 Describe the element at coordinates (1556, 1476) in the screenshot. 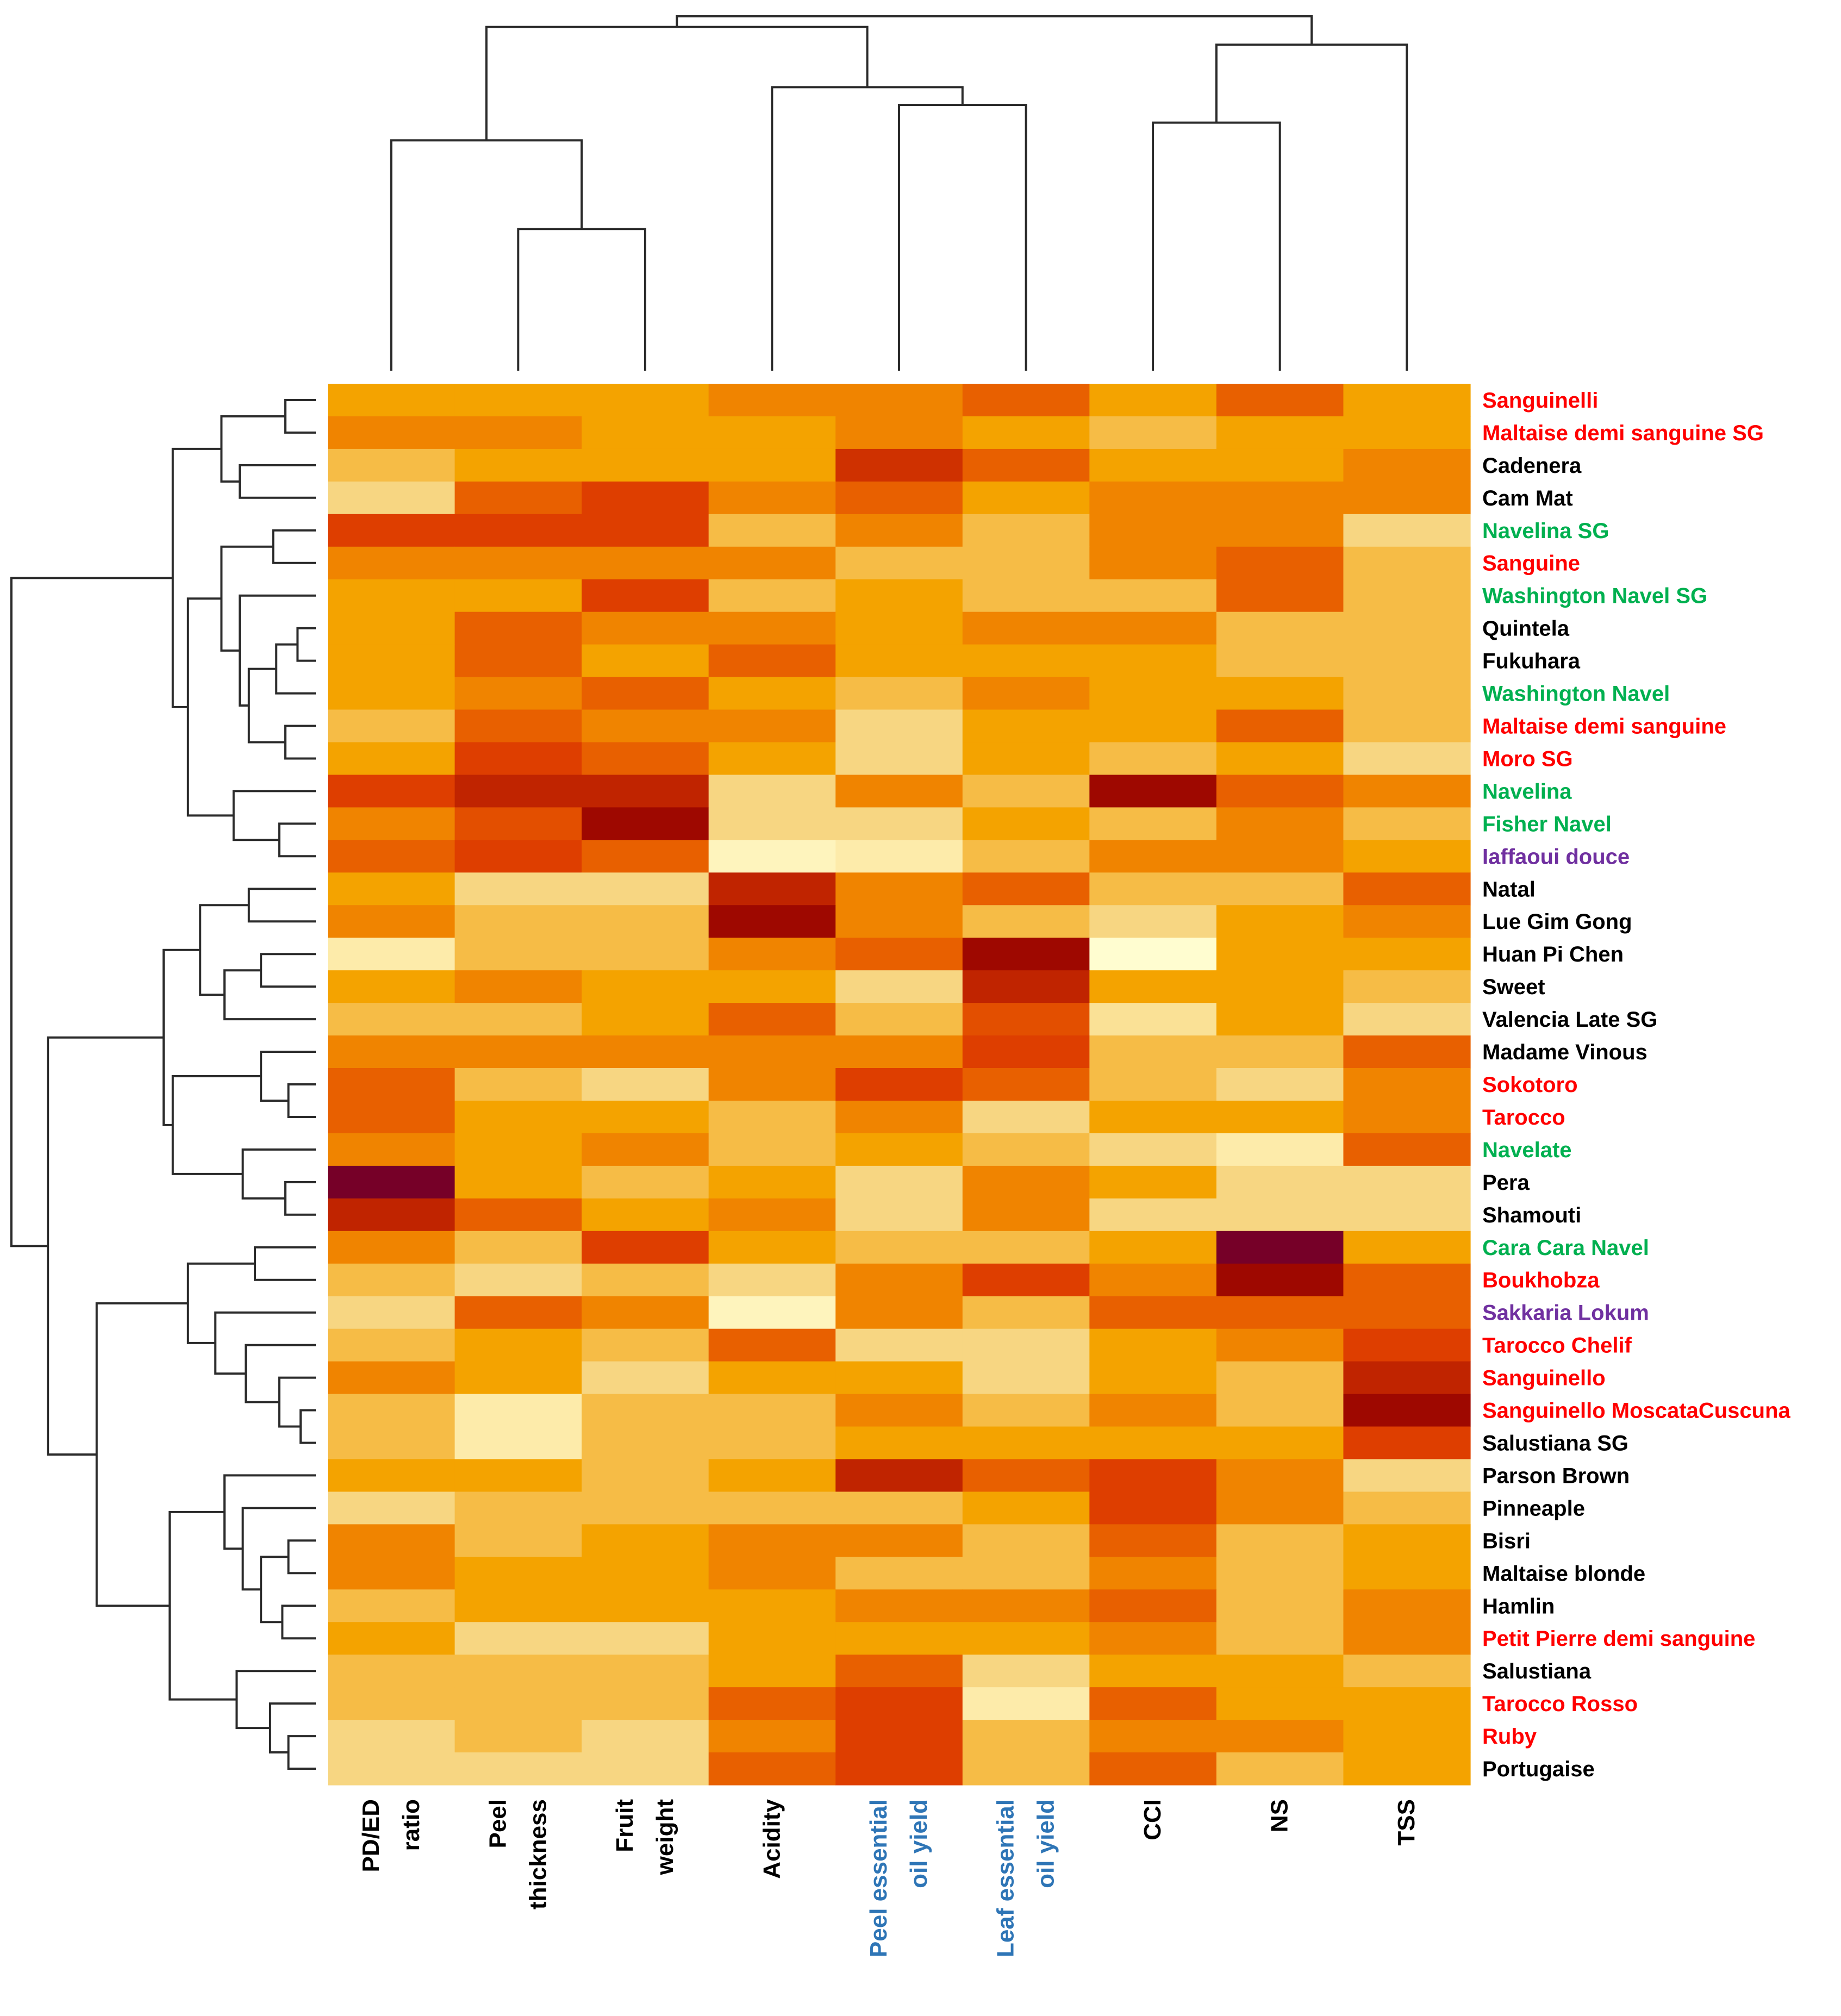

I see `row-label: Parson Brown` at that location.